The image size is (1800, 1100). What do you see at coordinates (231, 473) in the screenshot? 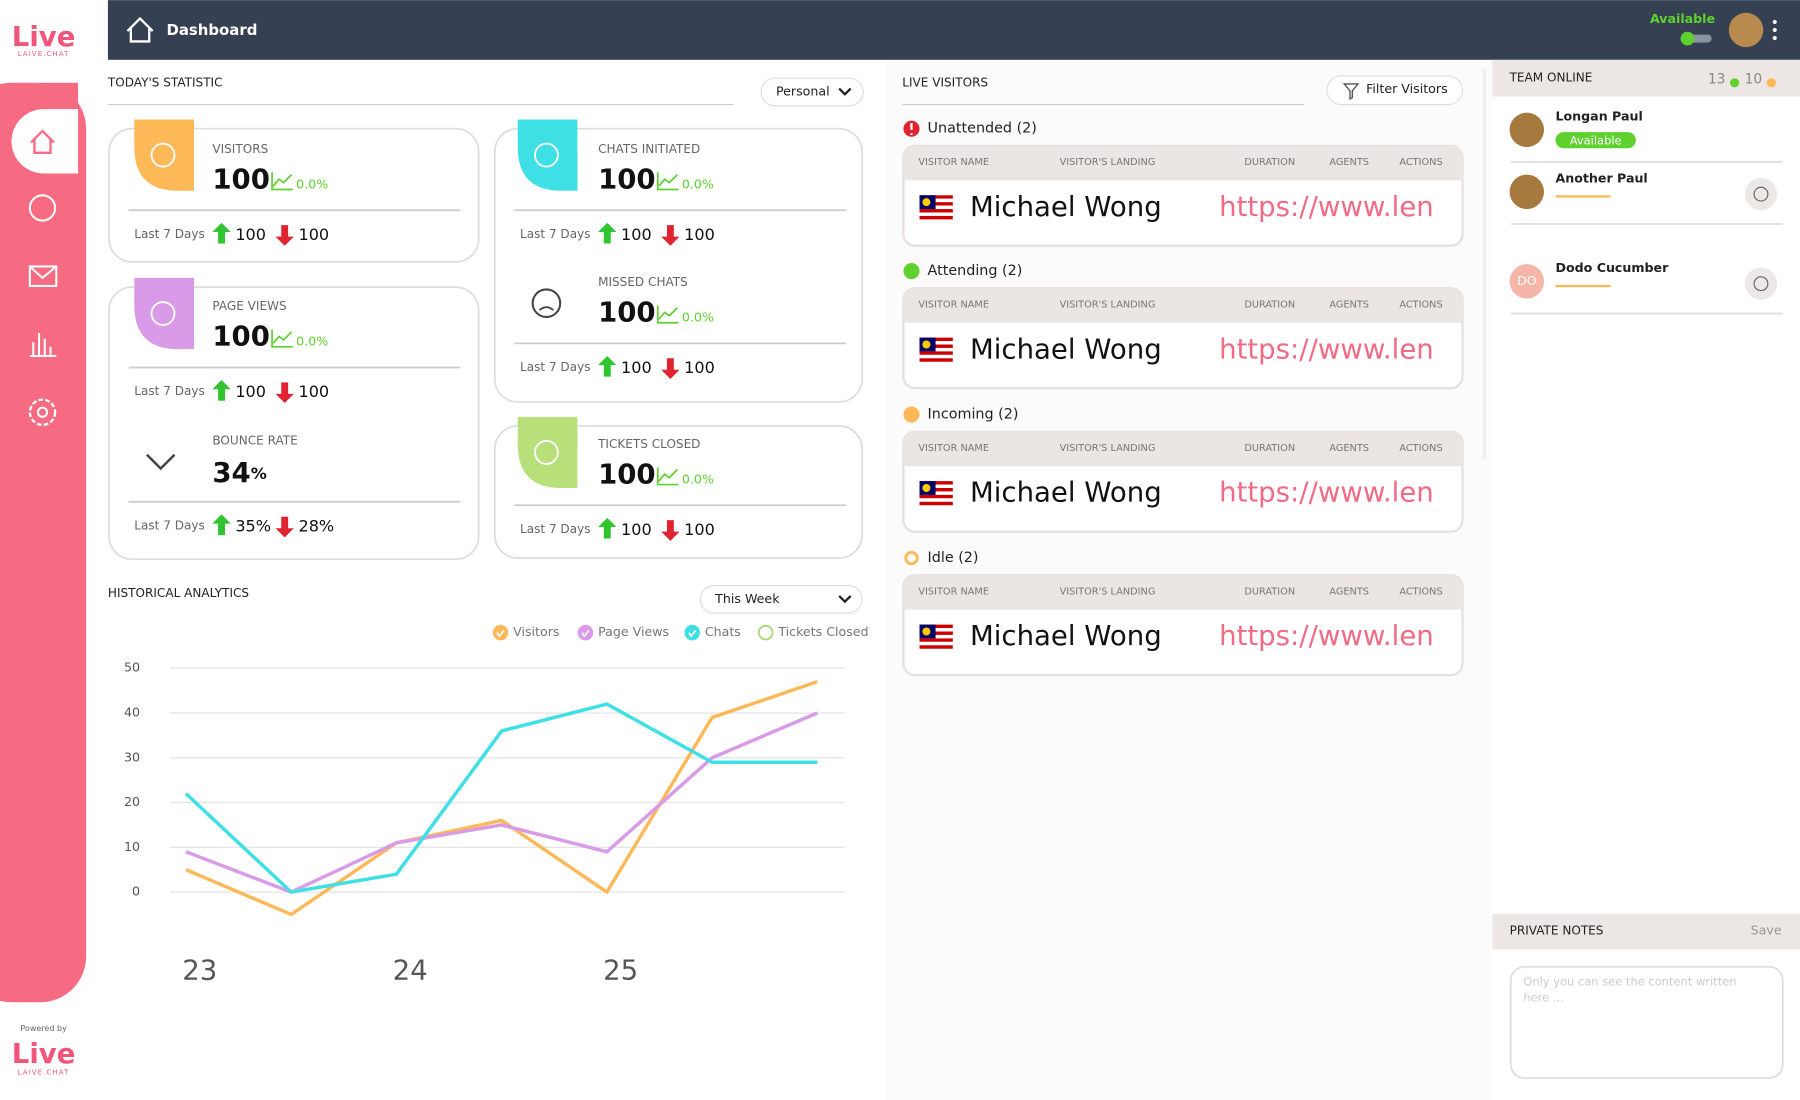
I see `stat-value-number: 34` at bounding box center [231, 473].